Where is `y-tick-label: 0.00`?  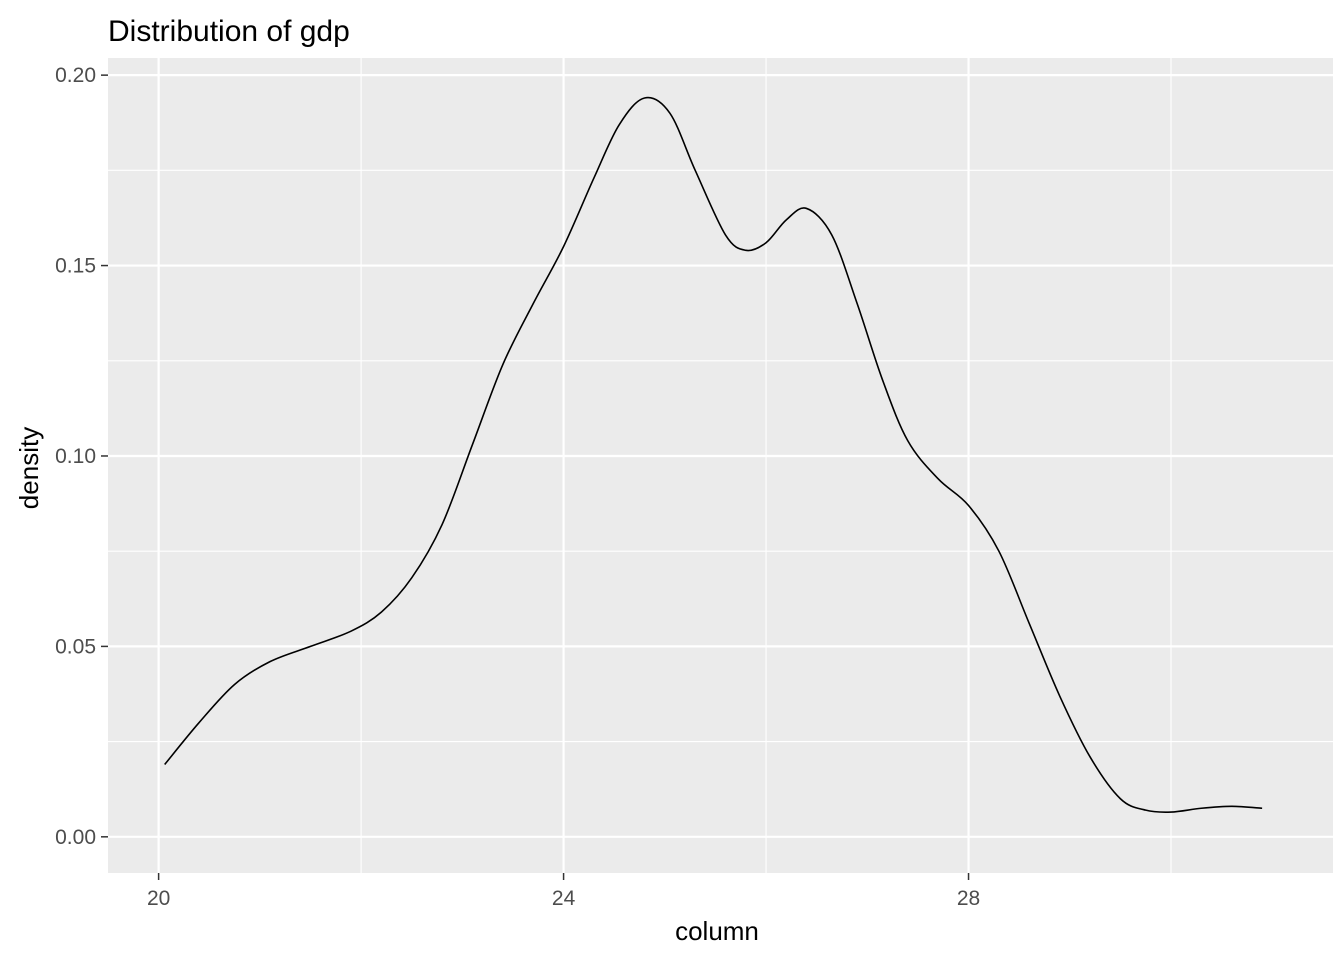 y-tick-label: 0.00 is located at coordinates (75, 837).